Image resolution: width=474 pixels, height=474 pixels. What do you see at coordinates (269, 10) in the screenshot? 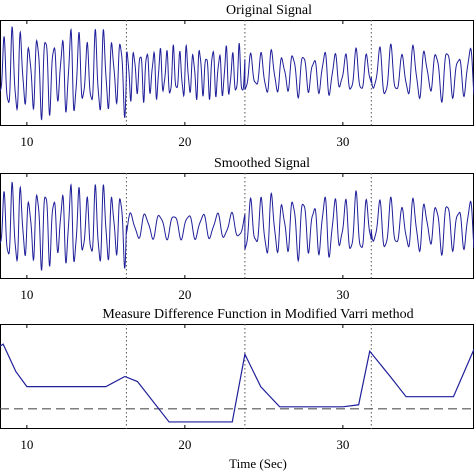
I see `original-signal-title: Original Signal` at bounding box center [269, 10].